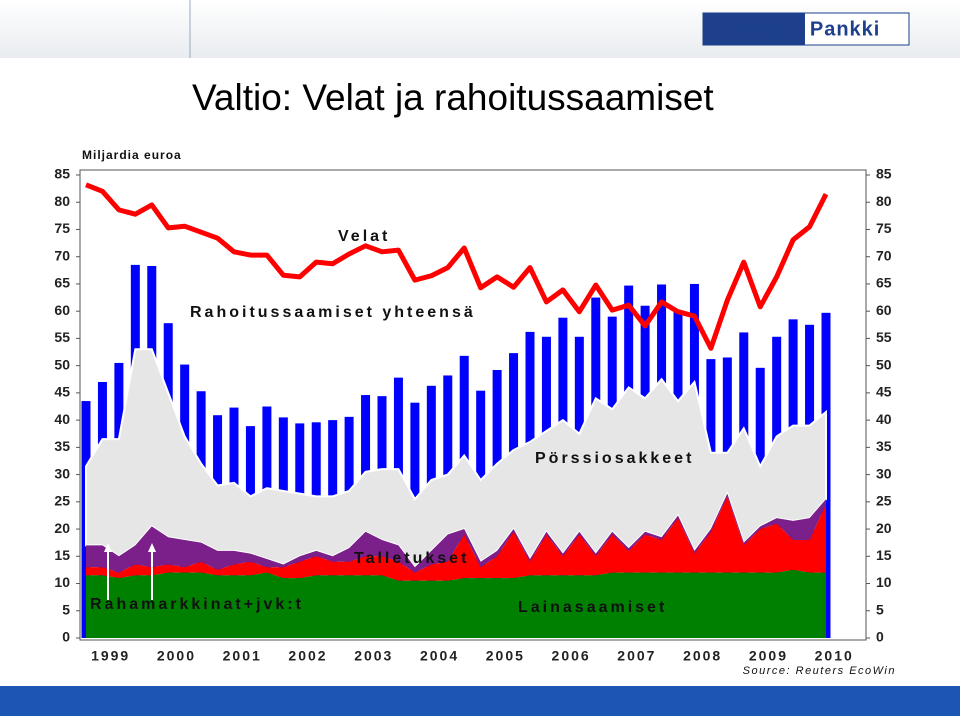  Describe the element at coordinates (884, 174) in the screenshot. I see `y2-tick-label: 85` at that location.